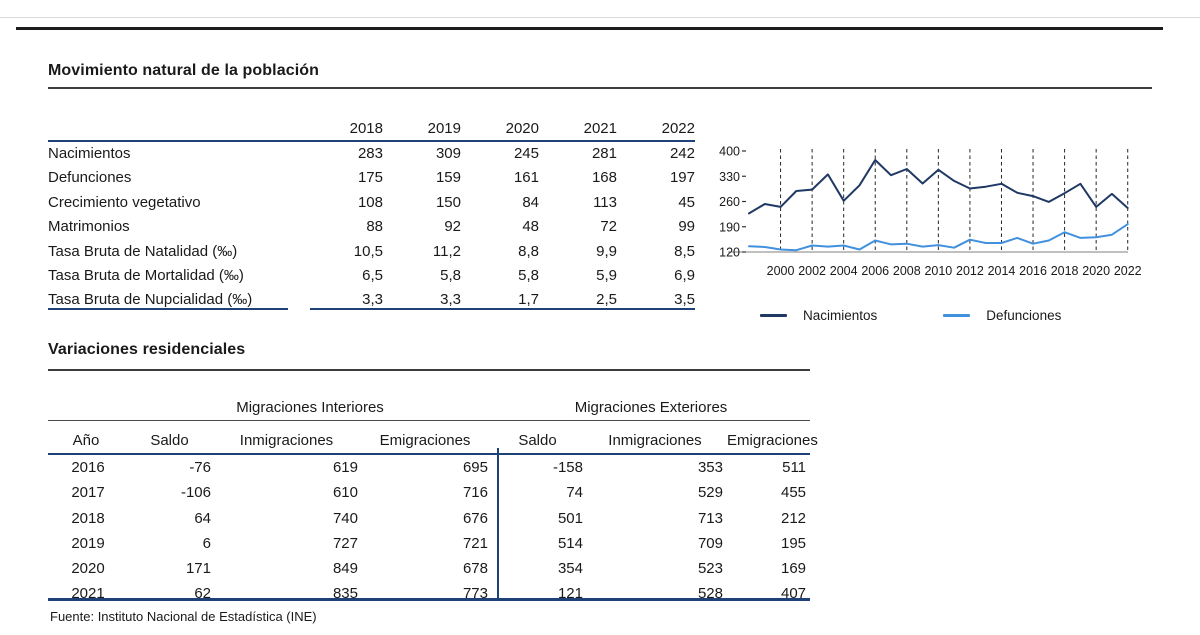 The image size is (1200, 635). I want to click on year-cell: 2016, so click(88, 467).